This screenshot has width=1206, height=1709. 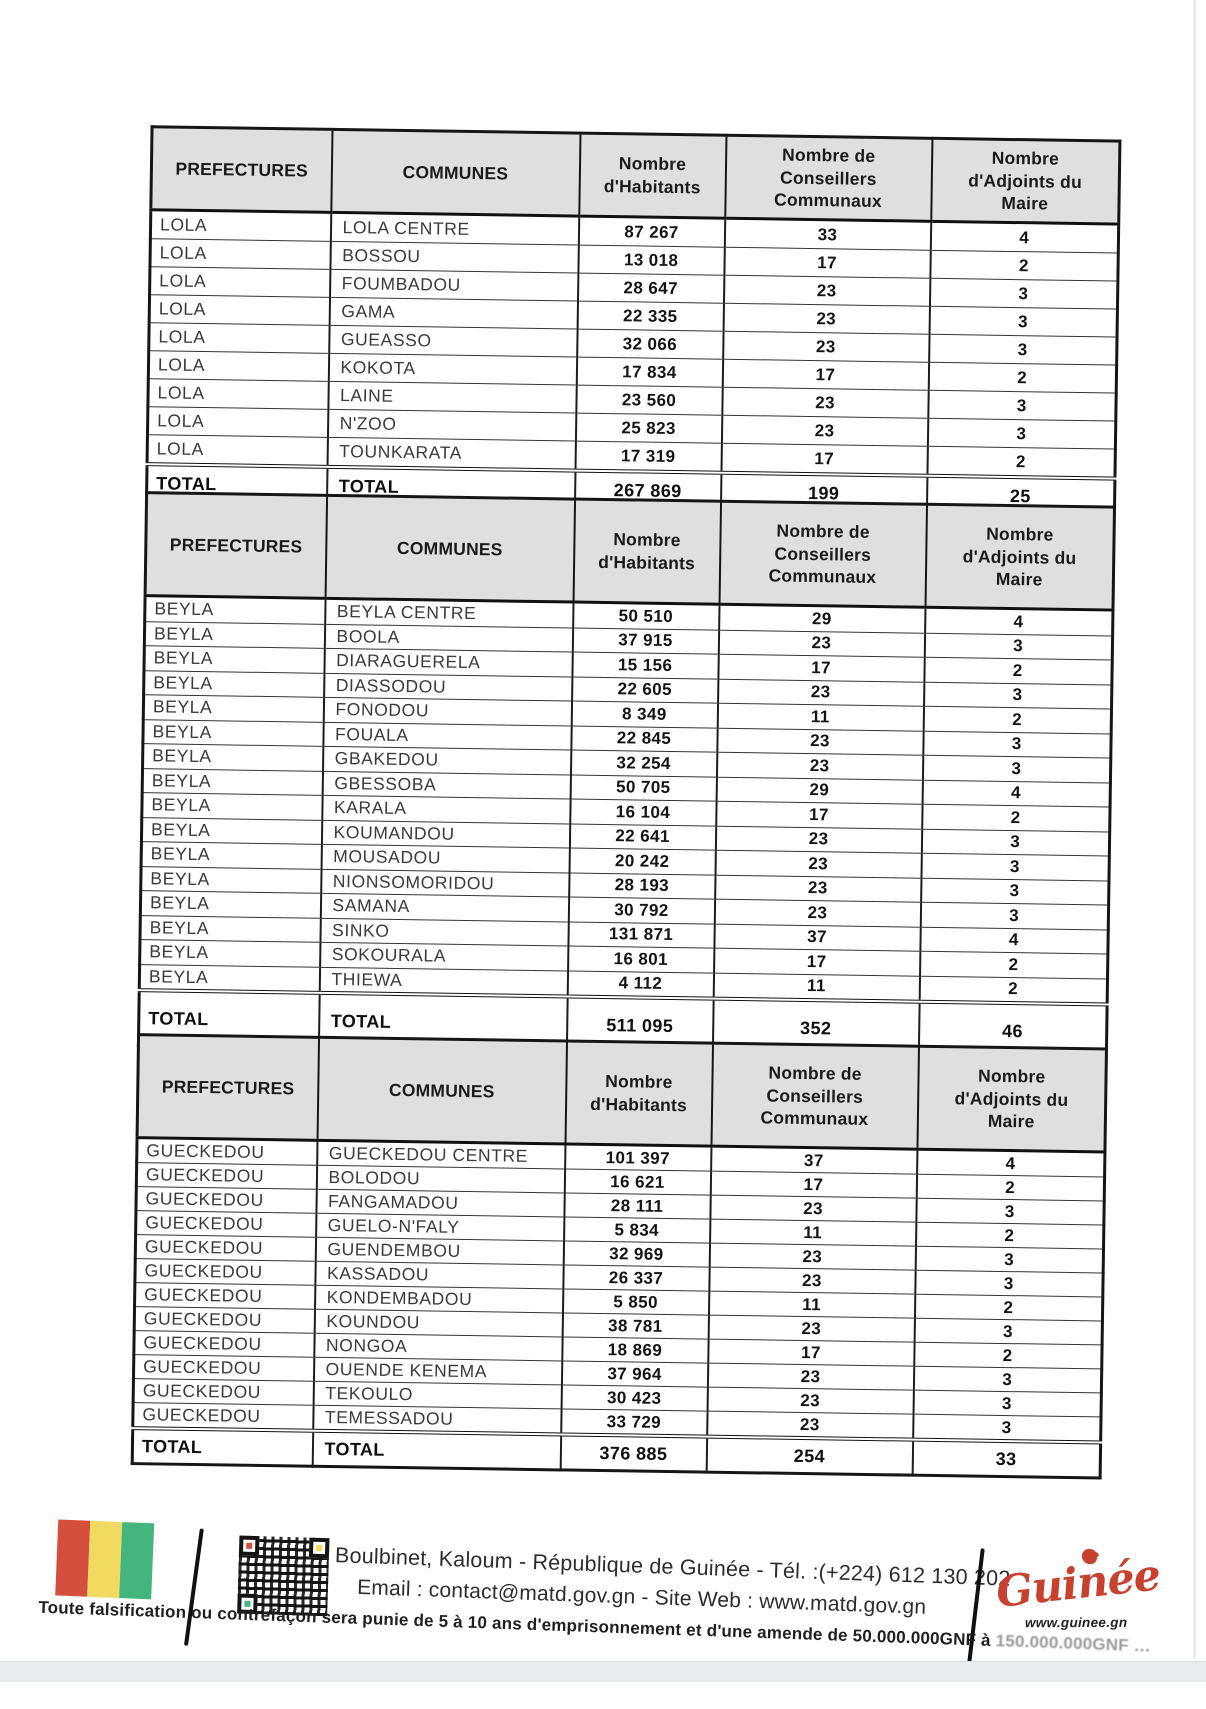 What do you see at coordinates (603, 1671) in the screenshot?
I see `scan-edge-band` at bounding box center [603, 1671].